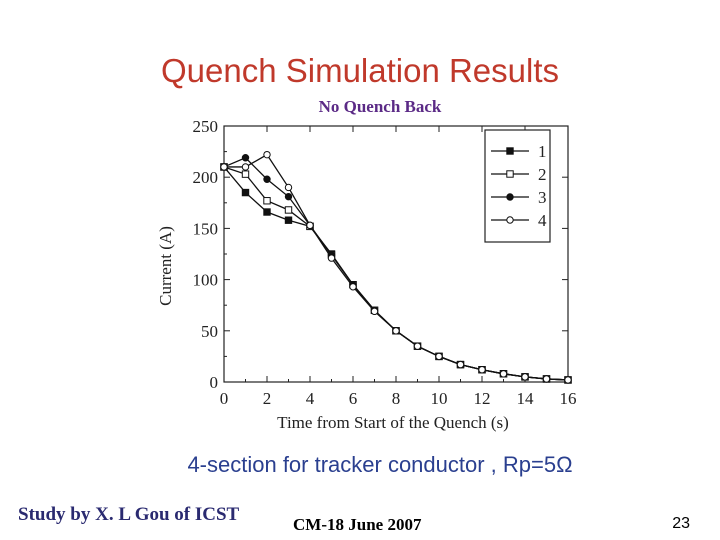 Image resolution: width=720 pixels, height=540 pixels. Describe the element at coordinates (206, 228) in the screenshot. I see `y-tick-label: 150` at that location.